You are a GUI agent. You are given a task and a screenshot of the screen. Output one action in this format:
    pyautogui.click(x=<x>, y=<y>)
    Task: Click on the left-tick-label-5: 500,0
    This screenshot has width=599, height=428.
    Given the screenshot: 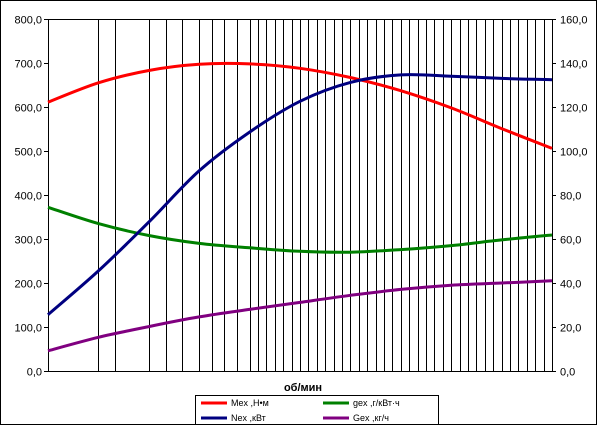 What is the action you would take?
    pyautogui.click(x=28, y=153)
    